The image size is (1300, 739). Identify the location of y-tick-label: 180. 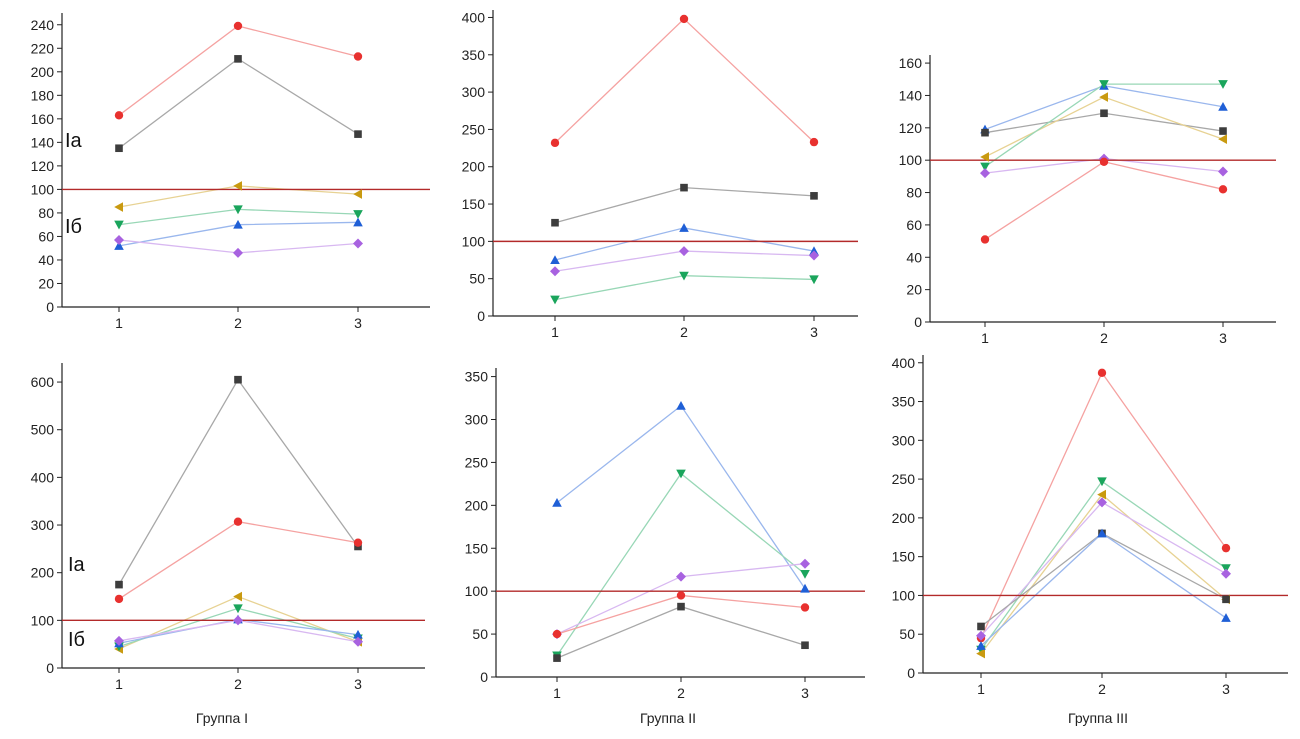
(43, 95).